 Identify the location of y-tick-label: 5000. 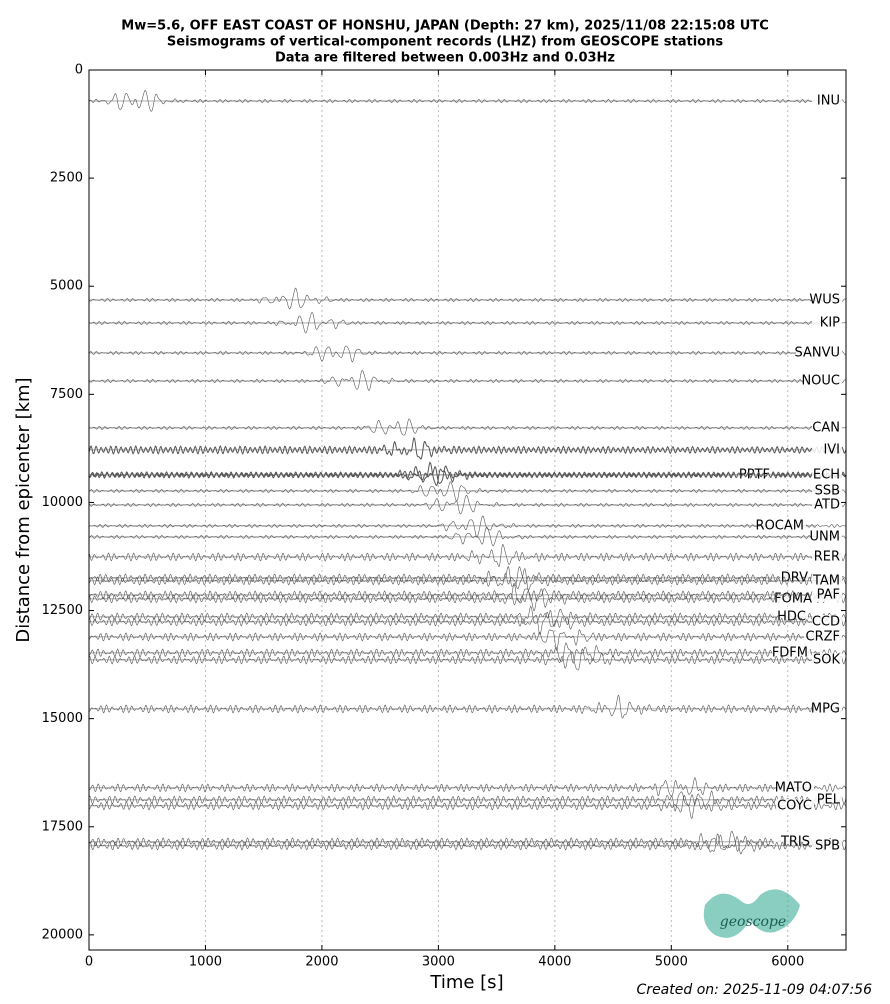
(66, 286).